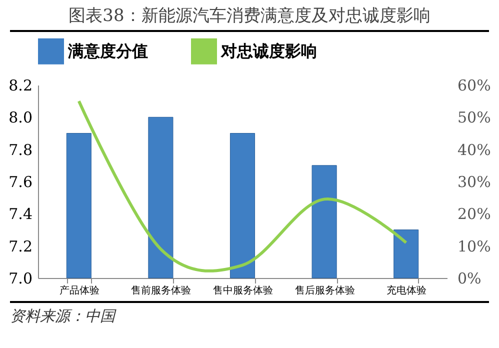 This screenshot has width=499, height=348. What do you see at coordinates (324, 290) in the screenshot?
I see `x-tick-label: 售后服务体验` at bounding box center [324, 290].